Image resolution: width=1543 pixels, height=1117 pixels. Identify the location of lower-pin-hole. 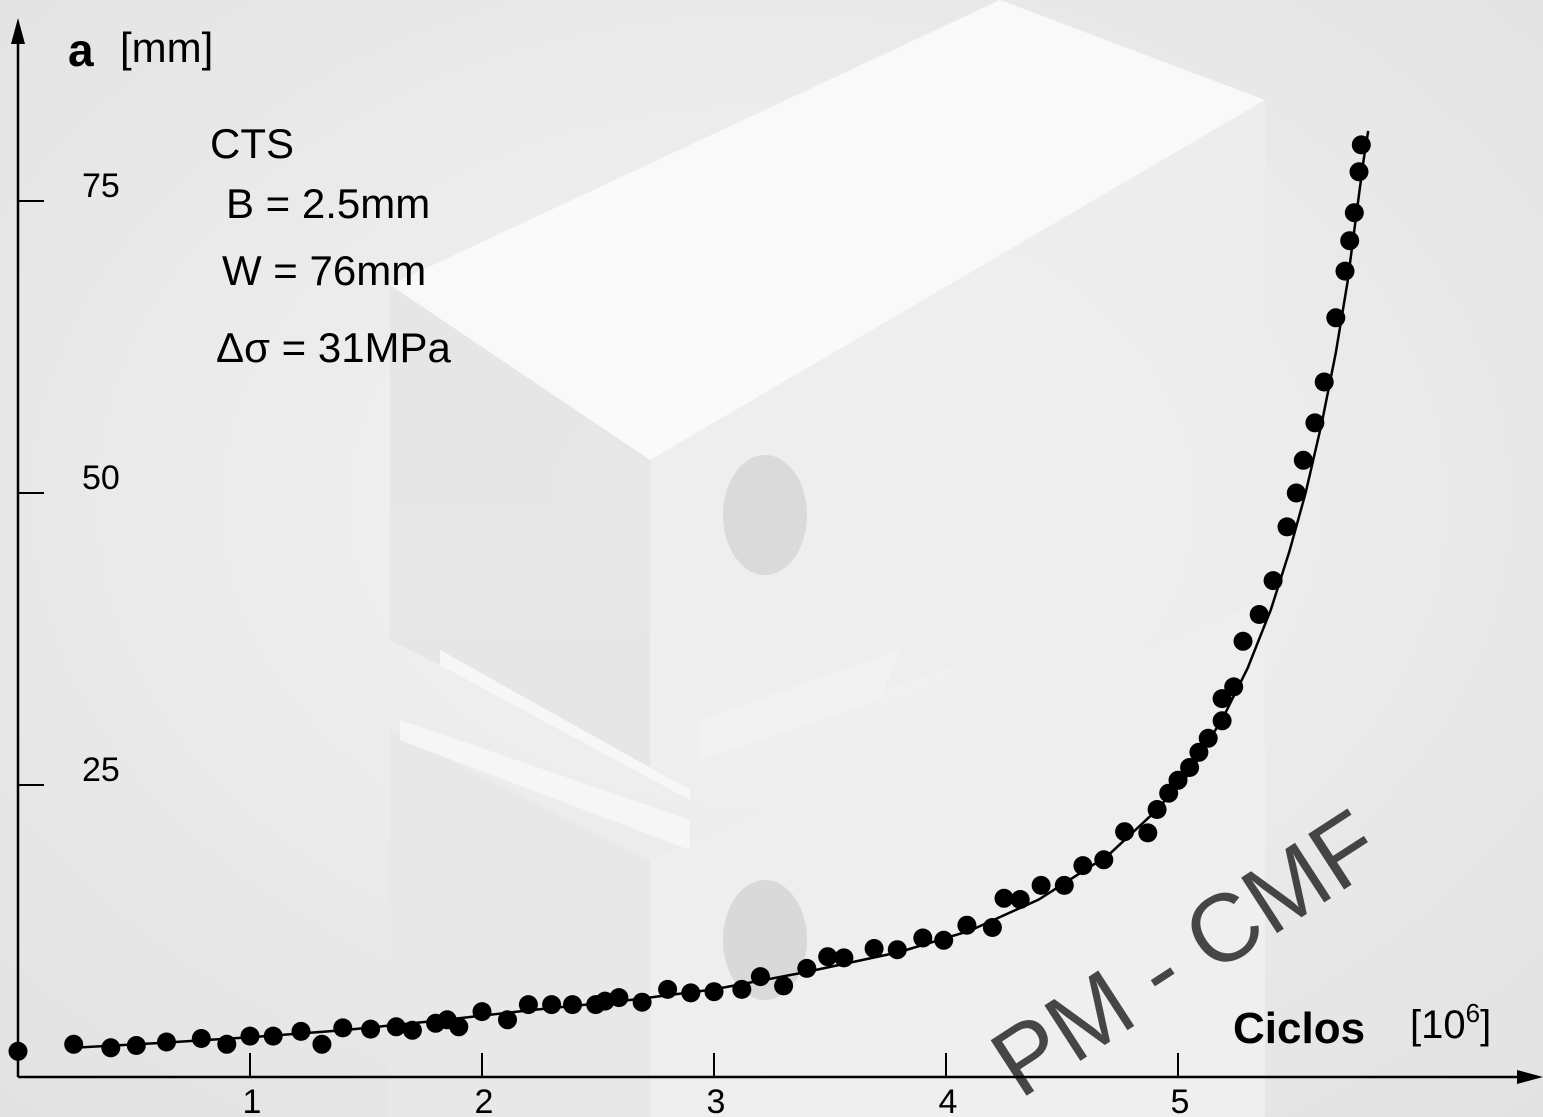
(765, 940).